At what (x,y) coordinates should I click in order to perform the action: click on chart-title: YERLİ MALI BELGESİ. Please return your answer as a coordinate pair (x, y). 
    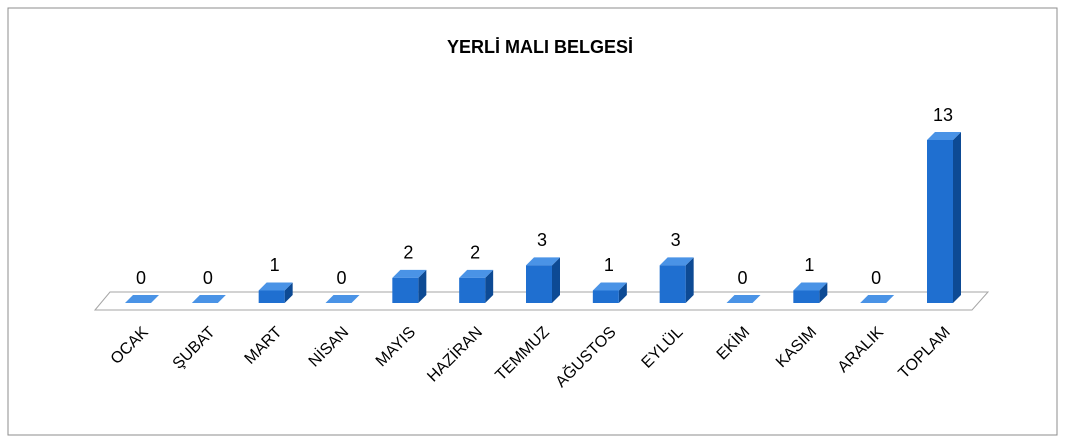
    Looking at the image, I should click on (540, 47).